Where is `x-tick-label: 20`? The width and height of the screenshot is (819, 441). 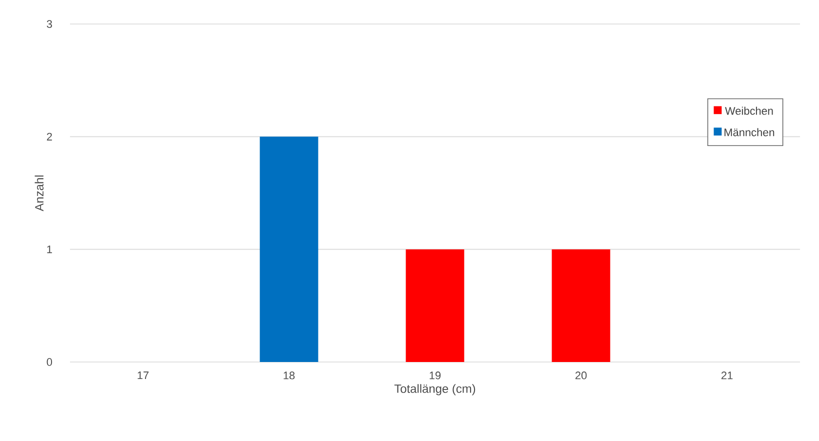
x-tick-label: 20 is located at coordinates (581, 376).